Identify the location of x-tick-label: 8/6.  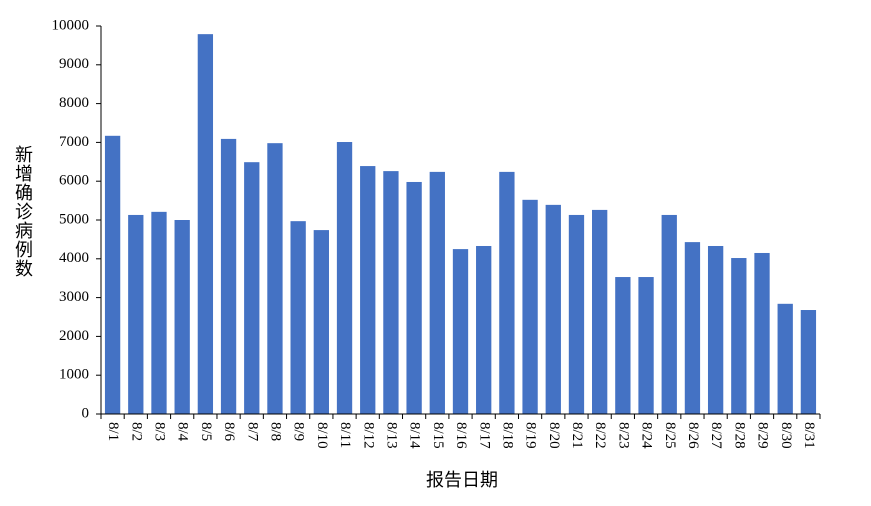
(229, 432).